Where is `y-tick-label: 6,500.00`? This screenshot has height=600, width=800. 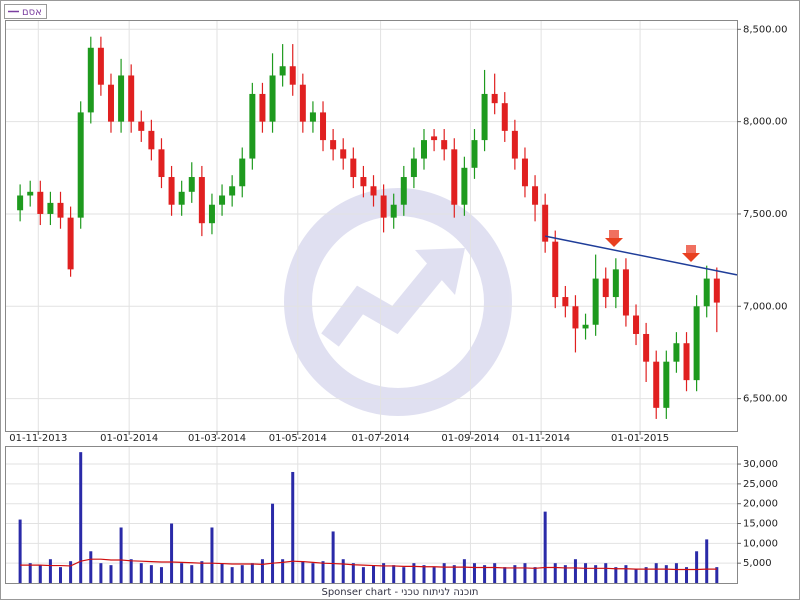 y-tick-label: 6,500.00 is located at coordinates (765, 399).